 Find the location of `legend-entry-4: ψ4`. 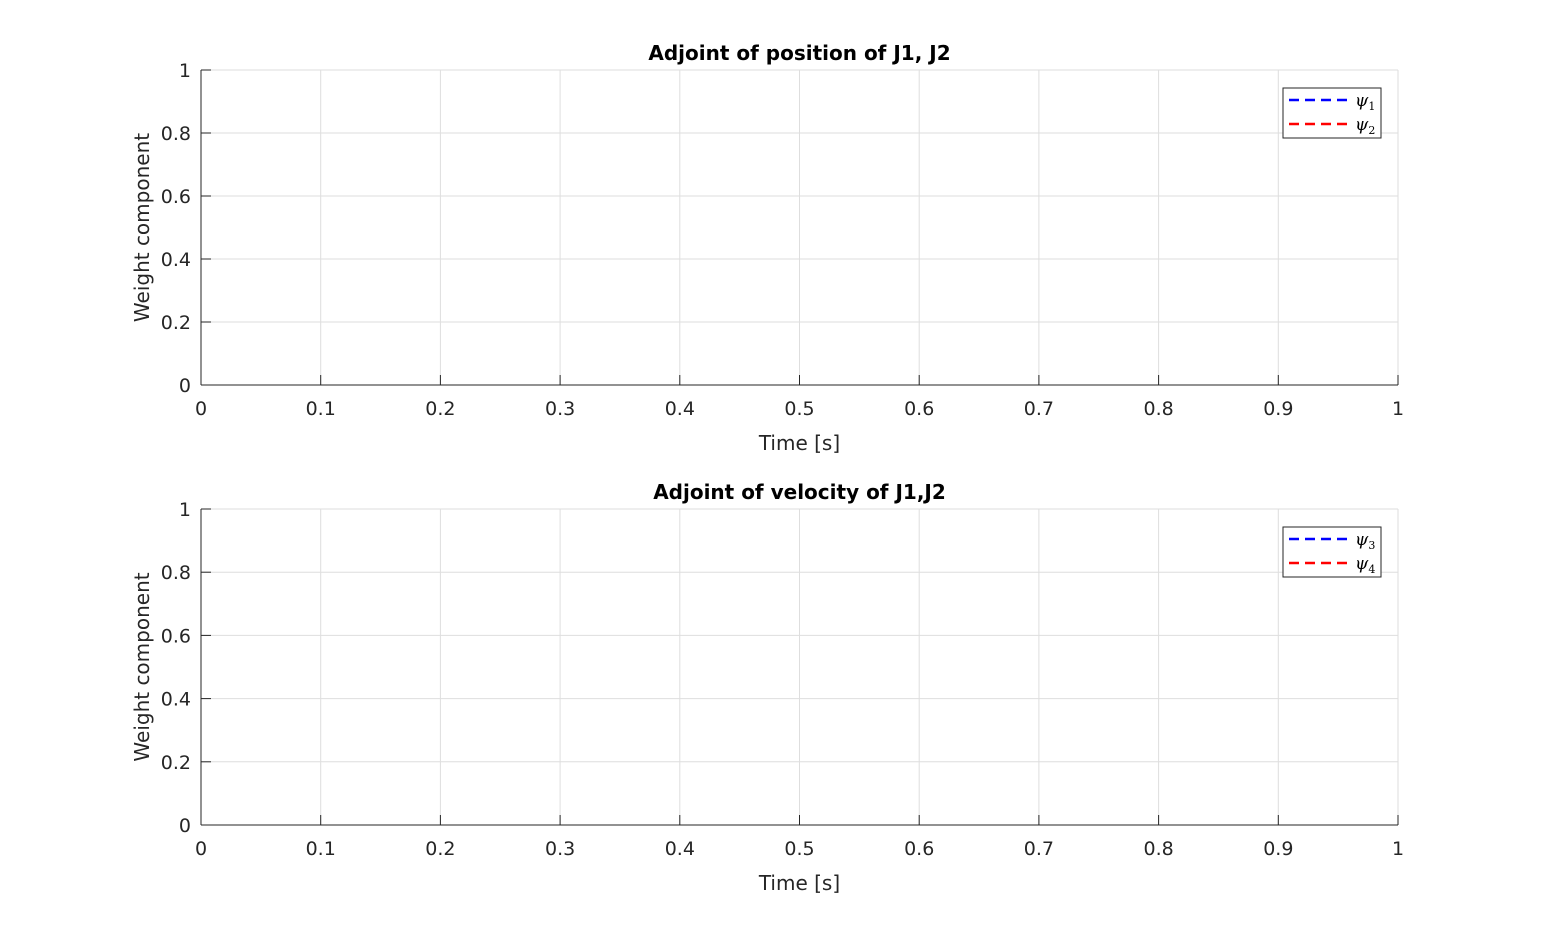

legend-entry-4: ψ4 is located at coordinates (1365, 565).